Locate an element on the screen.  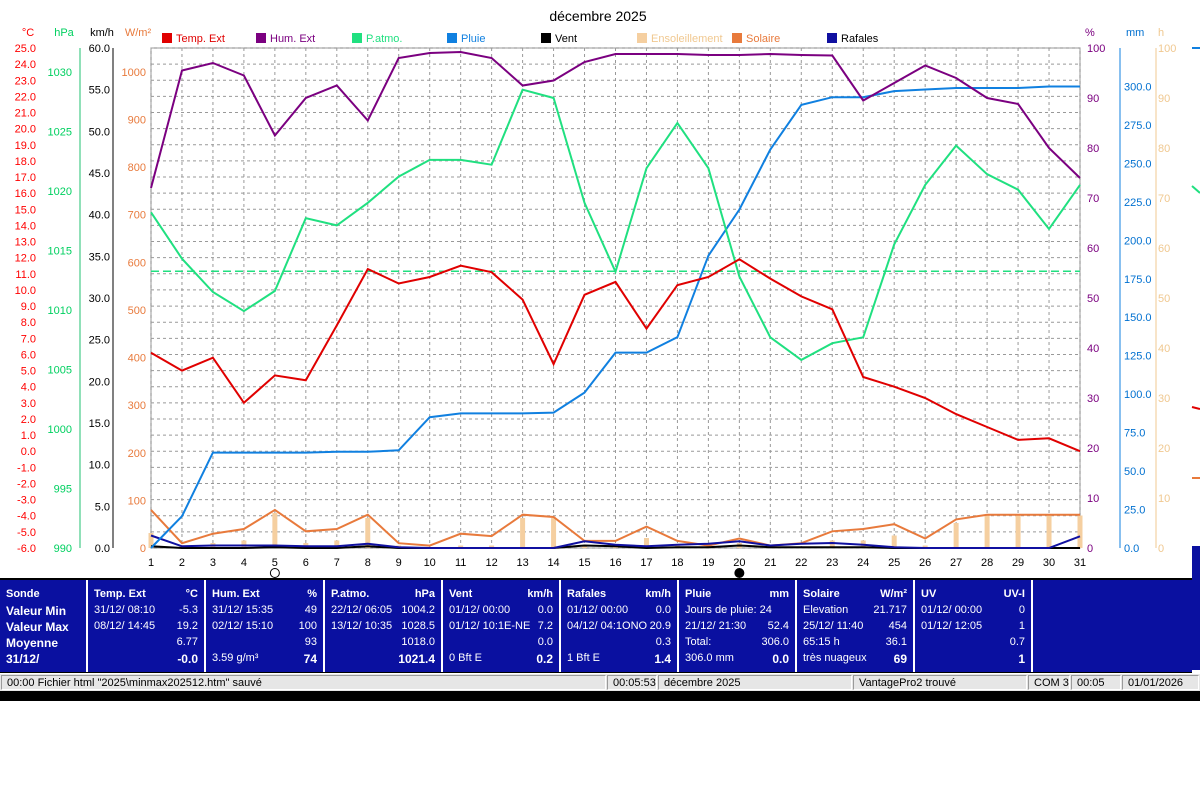
temp-tick-label: -4.0 is located at coordinates (26, 517).